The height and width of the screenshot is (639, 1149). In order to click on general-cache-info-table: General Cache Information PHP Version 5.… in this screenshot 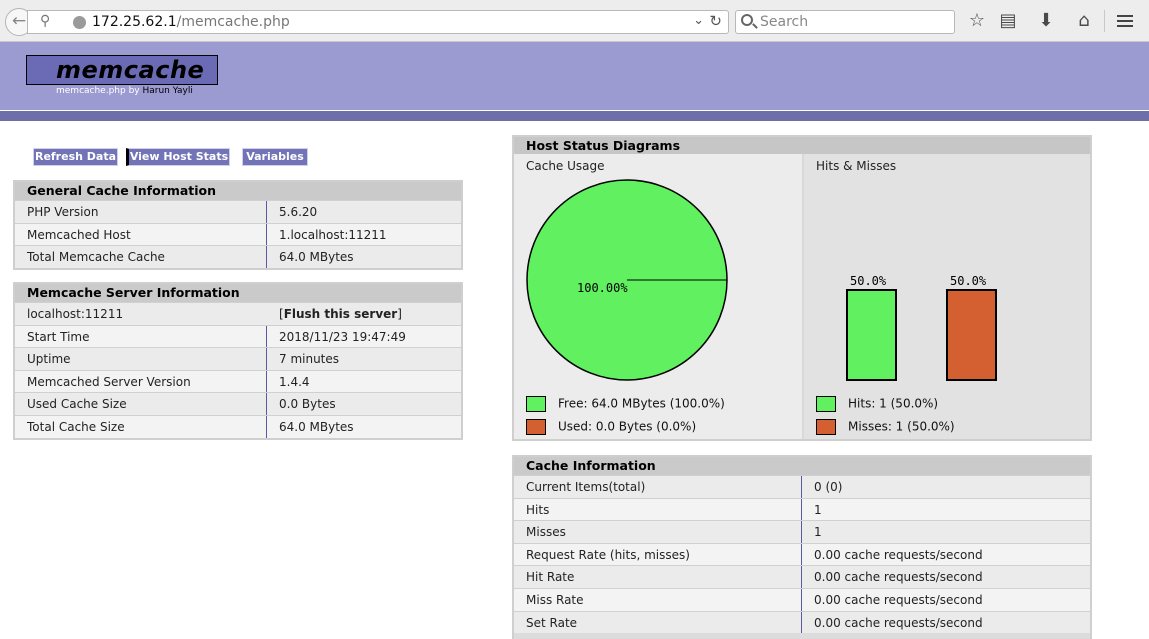, I will do `click(238, 225)`.